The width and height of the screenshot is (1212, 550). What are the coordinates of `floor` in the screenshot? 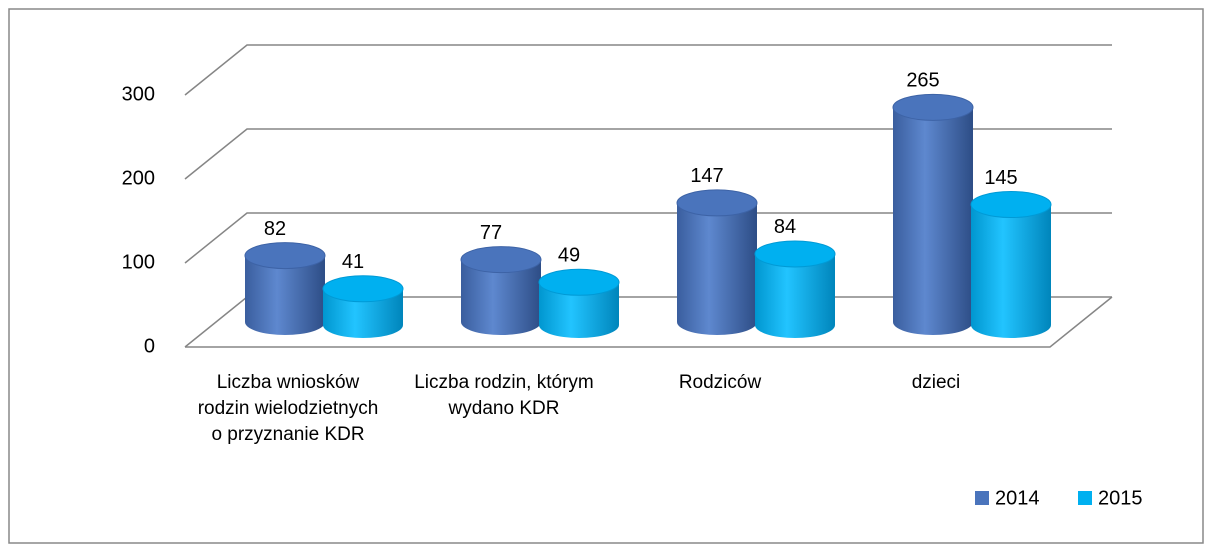 It's located at (649, 322).